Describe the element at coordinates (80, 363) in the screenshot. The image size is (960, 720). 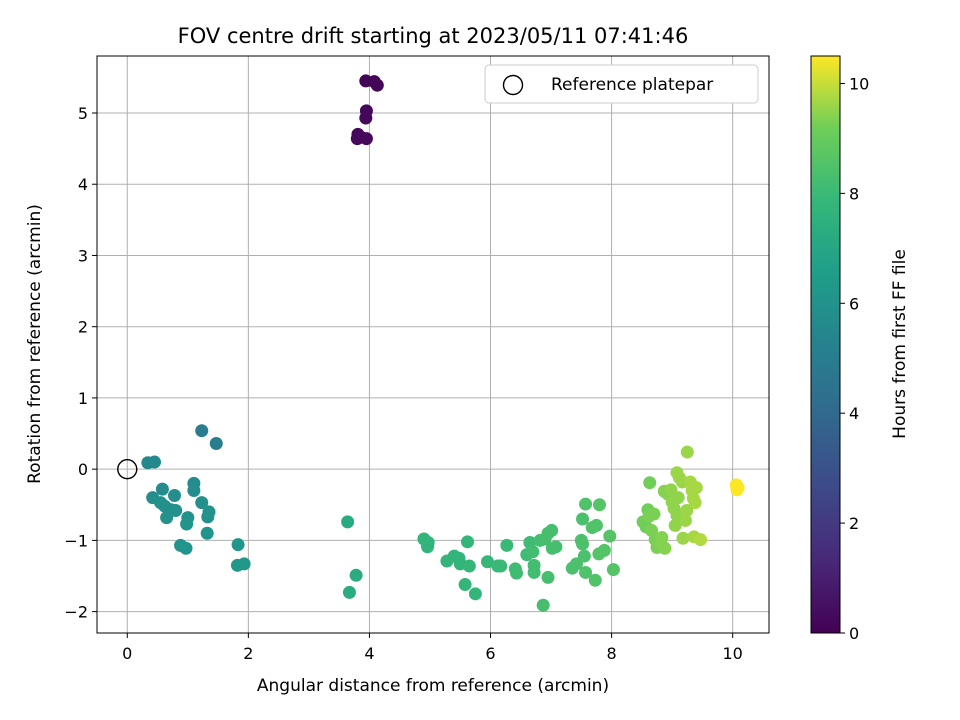
I see `y-axis: −2 −1 0 1 2 3 4 5` at that location.